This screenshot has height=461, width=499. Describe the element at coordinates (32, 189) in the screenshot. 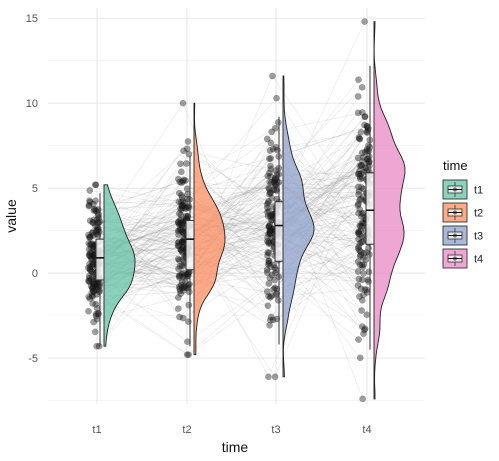

I see `y-tick-labels: -5 0 5 10 15` at that location.